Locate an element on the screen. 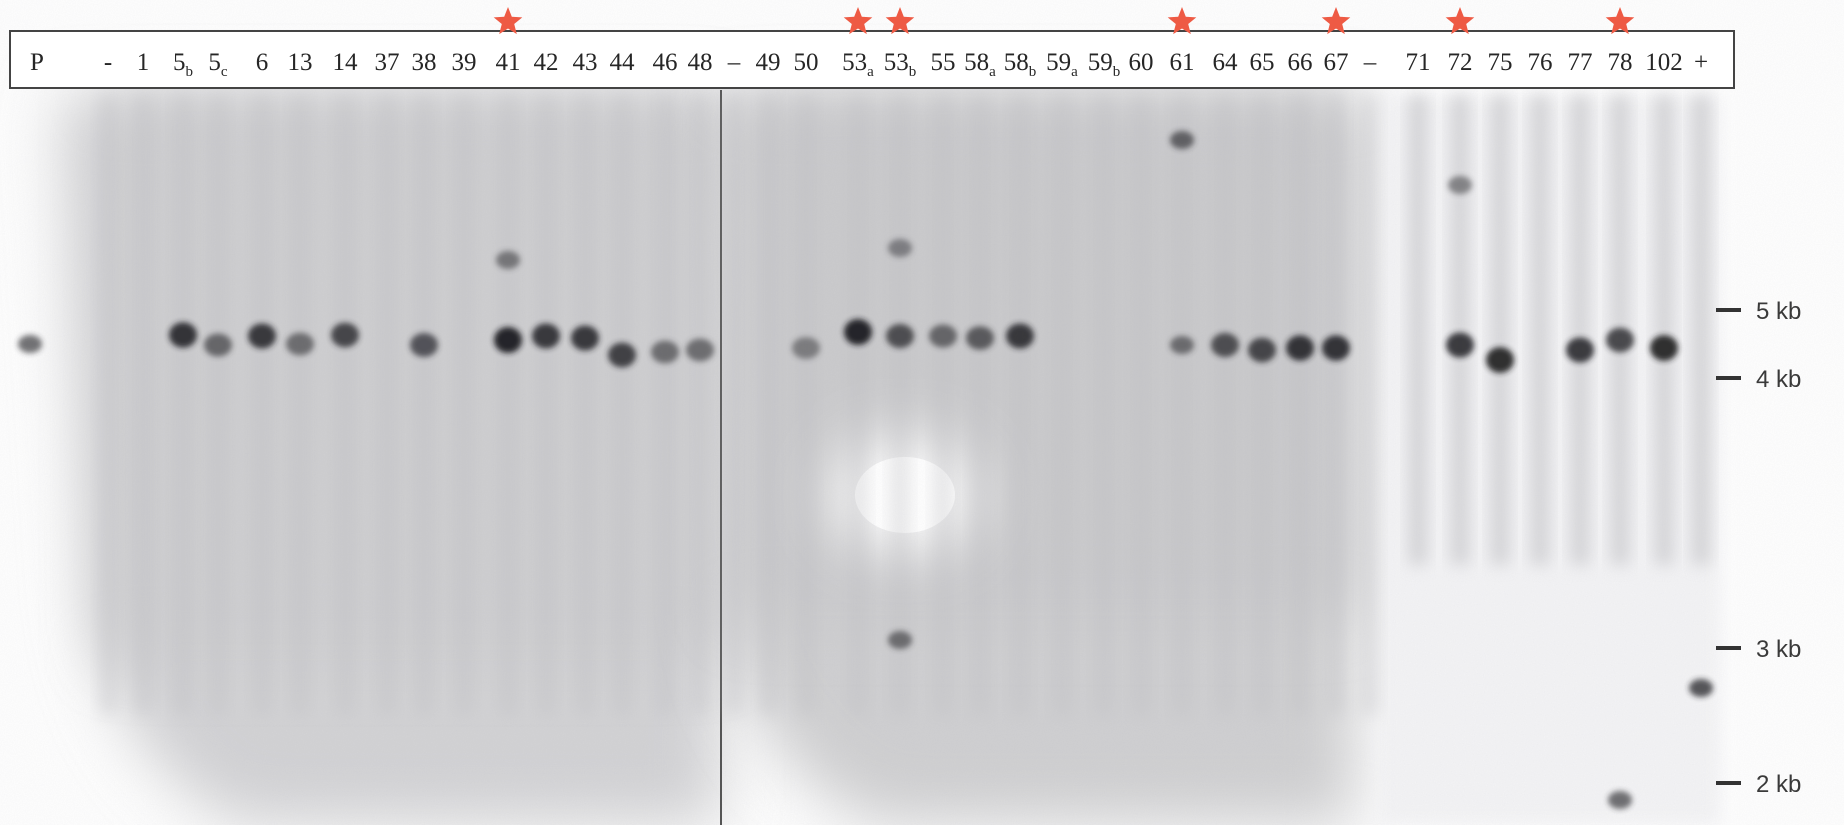 The height and width of the screenshot is (825, 1844). lane-label: 14 is located at coordinates (346, 62).